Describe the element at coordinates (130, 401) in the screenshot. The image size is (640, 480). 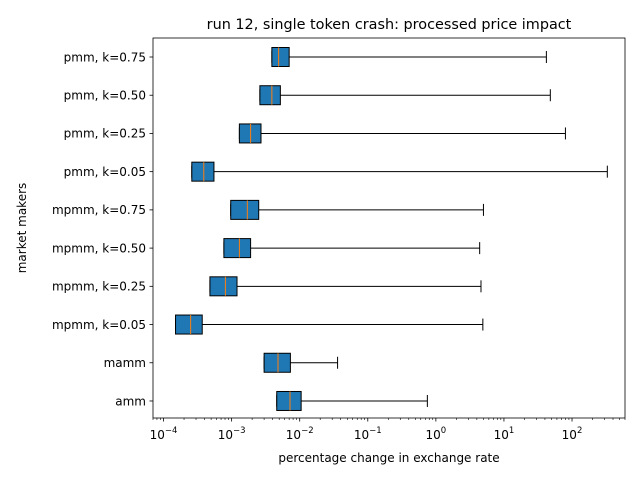
I see `y-tick-label: amm` at that location.